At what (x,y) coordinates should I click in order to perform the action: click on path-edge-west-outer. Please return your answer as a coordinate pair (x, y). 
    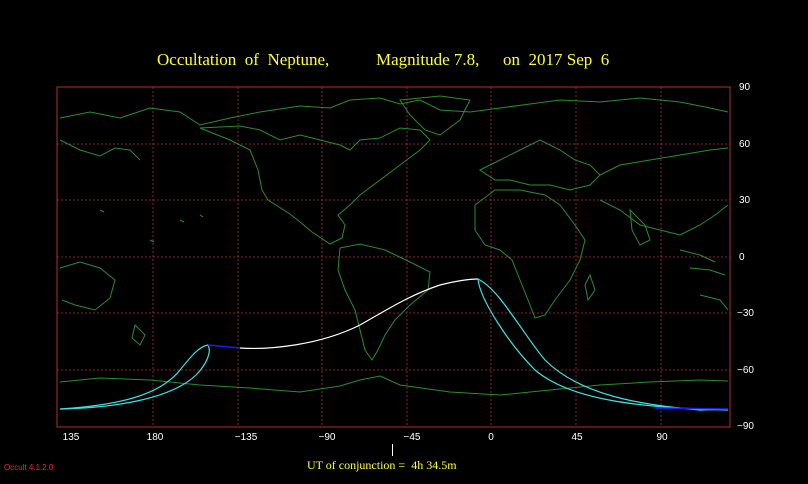
    Looking at the image, I should click on (134, 377).